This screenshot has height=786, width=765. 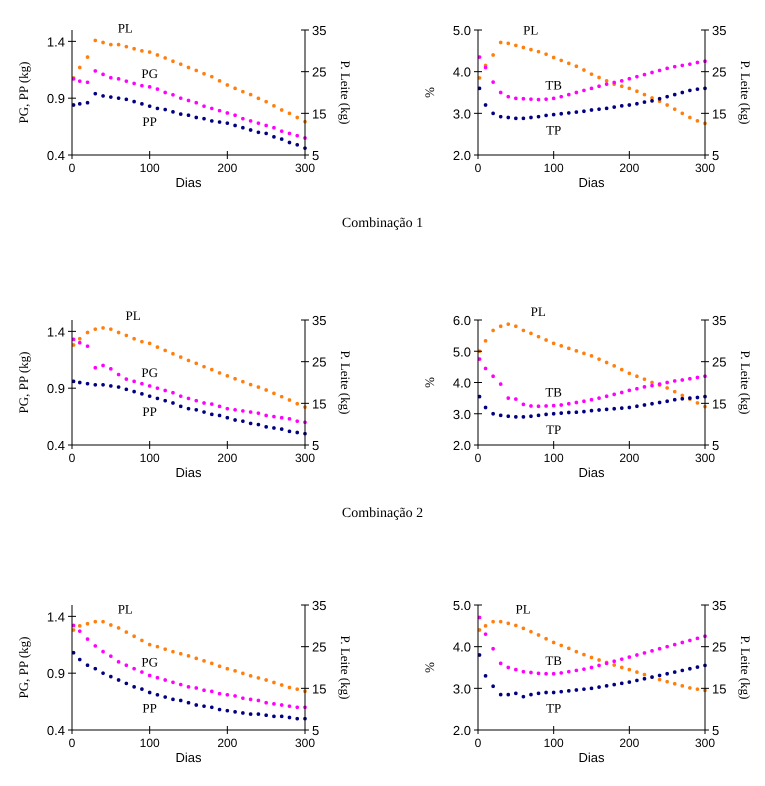 I want to click on text: Combinação 2, so click(x=383, y=513).